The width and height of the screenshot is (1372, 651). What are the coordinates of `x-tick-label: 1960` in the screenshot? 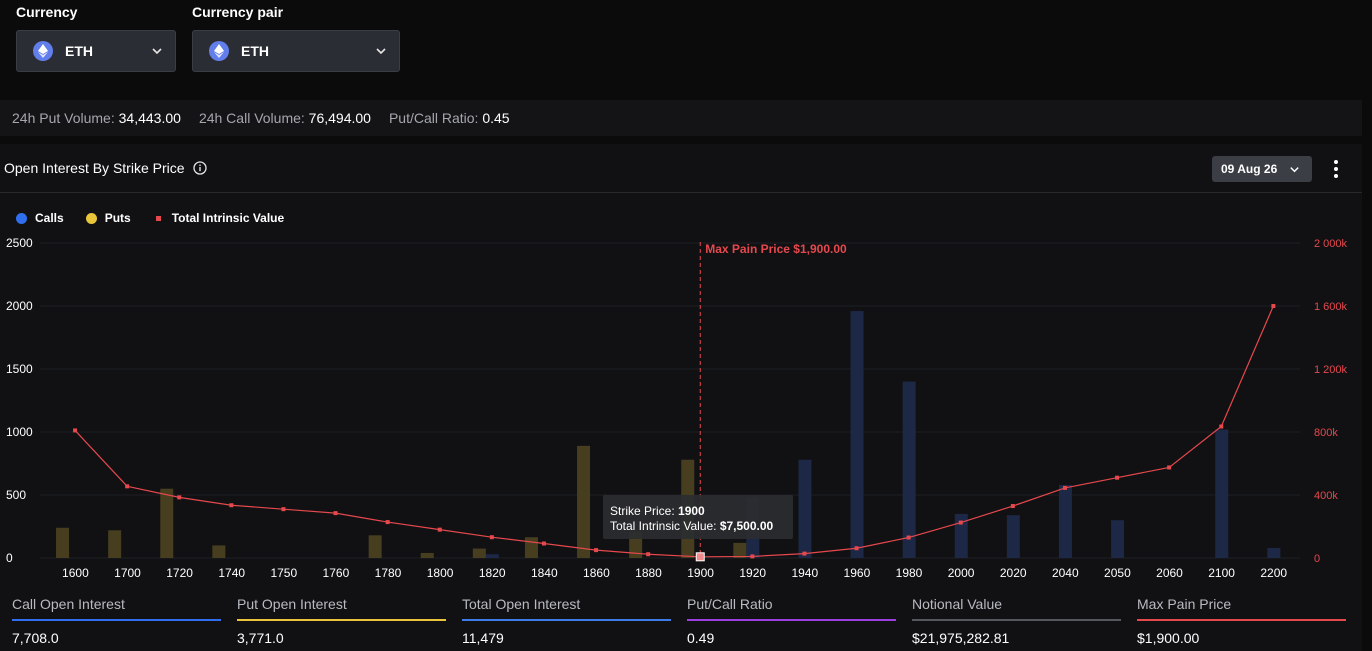 It's located at (857, 573).